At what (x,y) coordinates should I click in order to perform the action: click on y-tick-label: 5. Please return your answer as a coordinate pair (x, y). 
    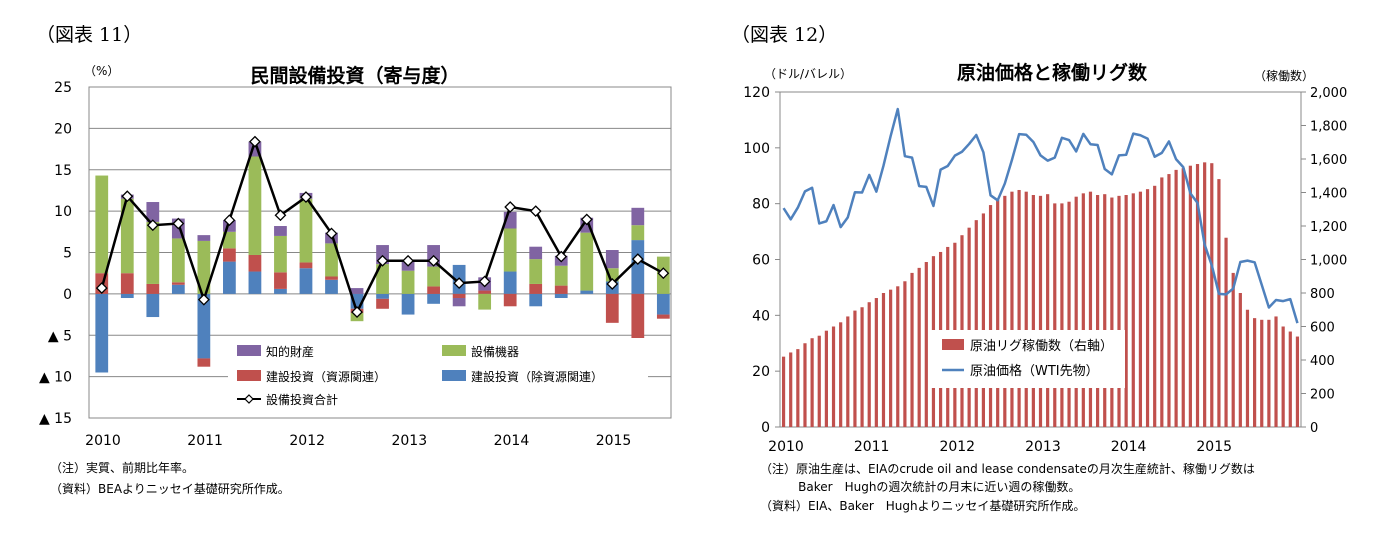
    Looking at the image, I should click on (67, 254).